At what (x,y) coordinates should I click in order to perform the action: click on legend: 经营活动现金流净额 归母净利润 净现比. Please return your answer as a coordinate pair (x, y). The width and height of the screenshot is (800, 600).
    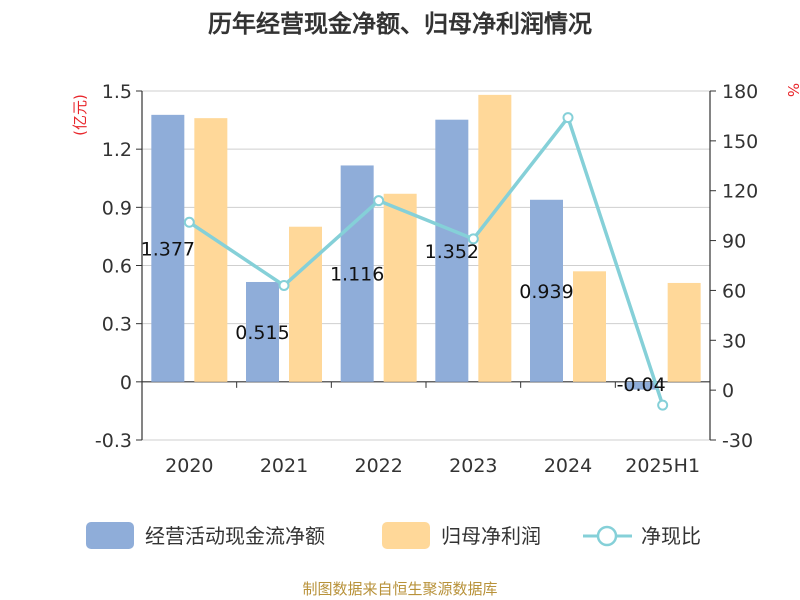
    Looking at the image, I should click on (393, 535).